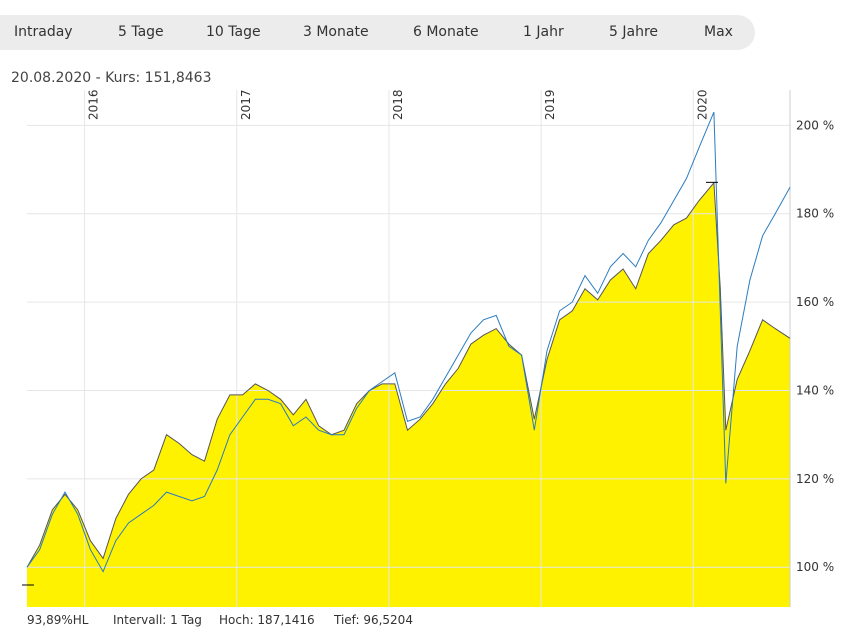 The height and width of the screenshot is (638, 856). Describe the element at coordinates (157, 620) in the screenshot. I see `interval-label: Intervall: 1 Tag` at that location.